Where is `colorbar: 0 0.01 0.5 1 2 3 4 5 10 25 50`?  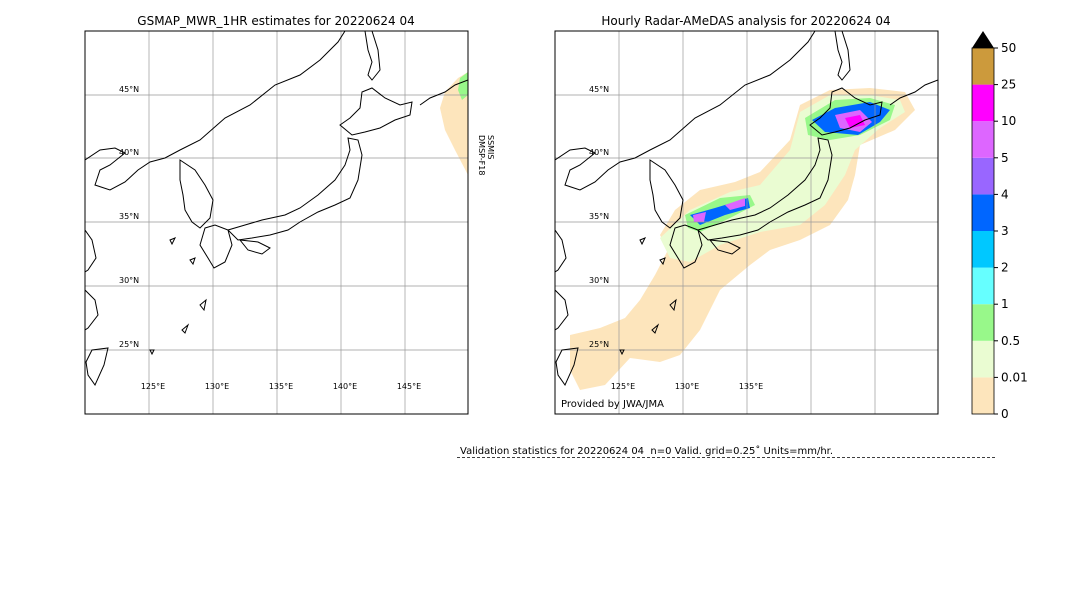 colorbar: 0 0.01 0.5 1 2 3 4 5 10 25 50 is located at coordinates (999, 226).